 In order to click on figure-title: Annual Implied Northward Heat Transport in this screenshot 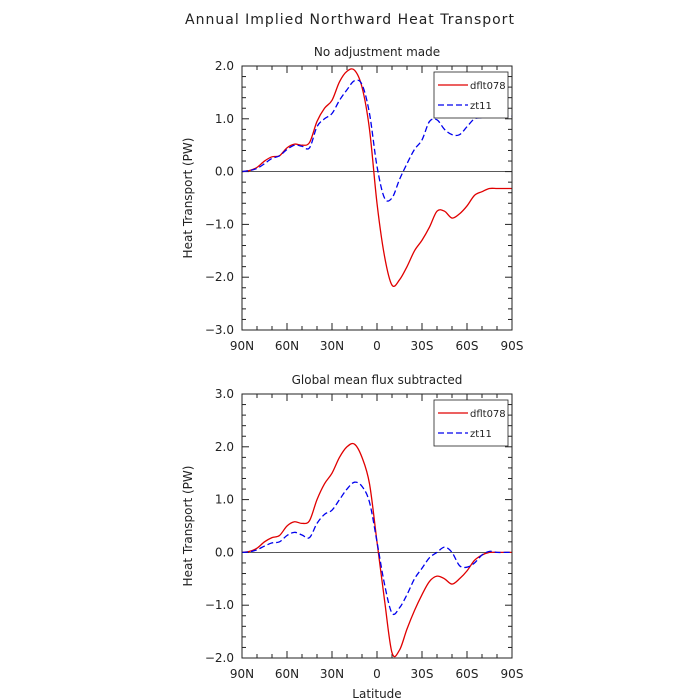, I will do `click(350, 20)`.